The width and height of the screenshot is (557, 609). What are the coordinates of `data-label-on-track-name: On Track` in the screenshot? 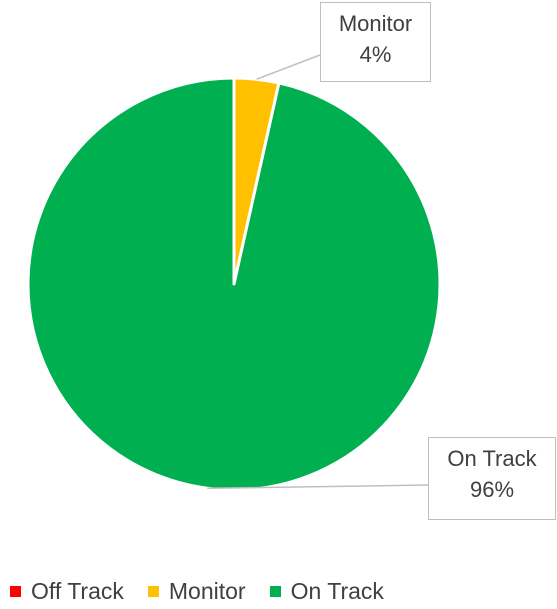 It's located at (492, 458).